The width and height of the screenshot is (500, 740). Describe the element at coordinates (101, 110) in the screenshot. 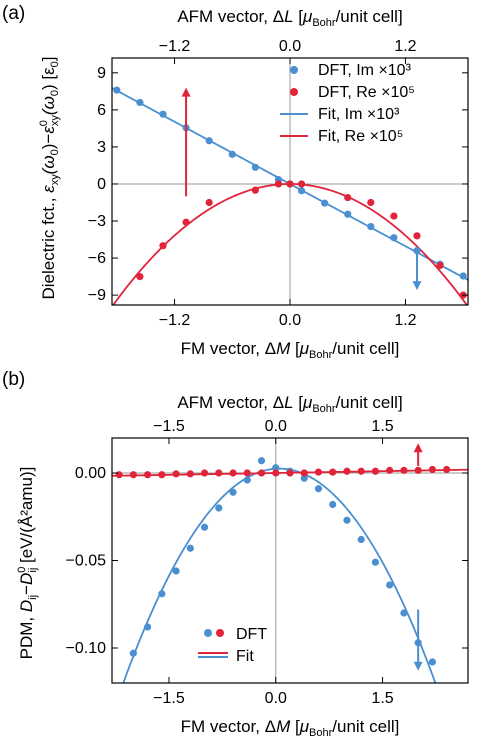

I see `panel-a-y-tick-label: 6` at that location.